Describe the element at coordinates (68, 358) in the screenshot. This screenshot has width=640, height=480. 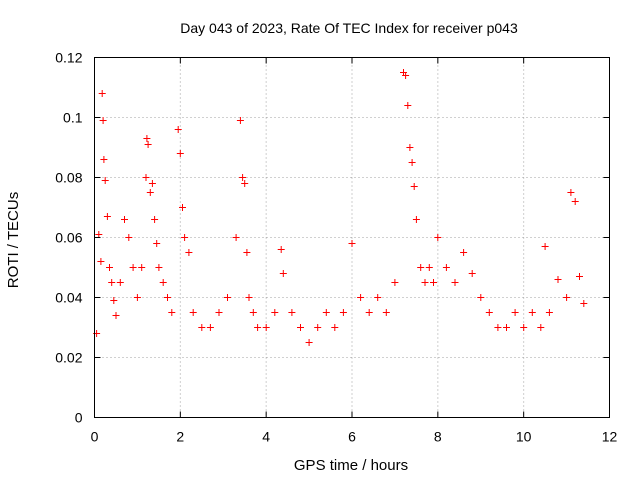
I see `y-tick-label: 0.02` at that location.